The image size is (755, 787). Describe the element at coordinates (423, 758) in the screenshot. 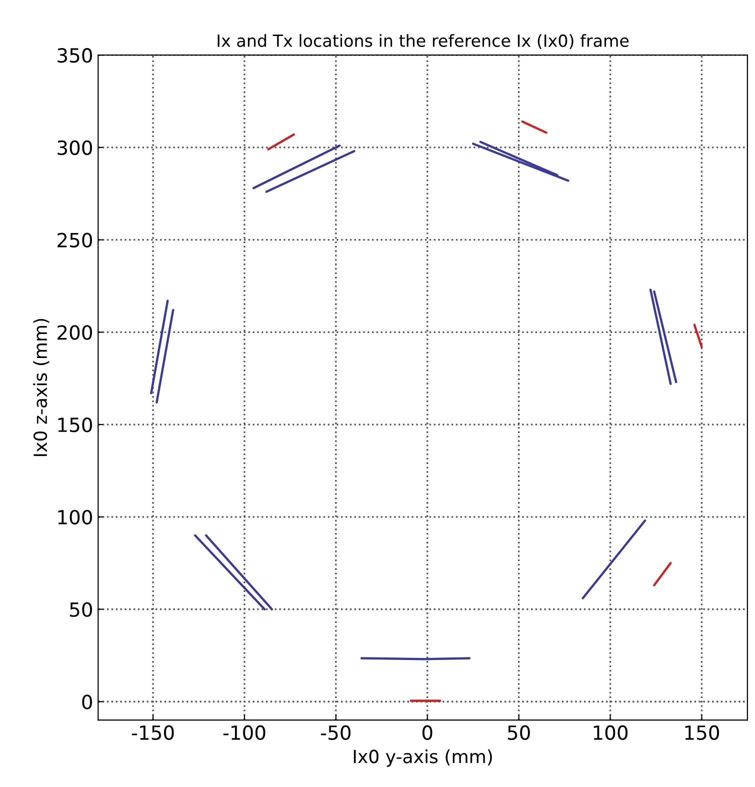

I see `x-axis-title: Ix0 y-axis (mm)` at that location.